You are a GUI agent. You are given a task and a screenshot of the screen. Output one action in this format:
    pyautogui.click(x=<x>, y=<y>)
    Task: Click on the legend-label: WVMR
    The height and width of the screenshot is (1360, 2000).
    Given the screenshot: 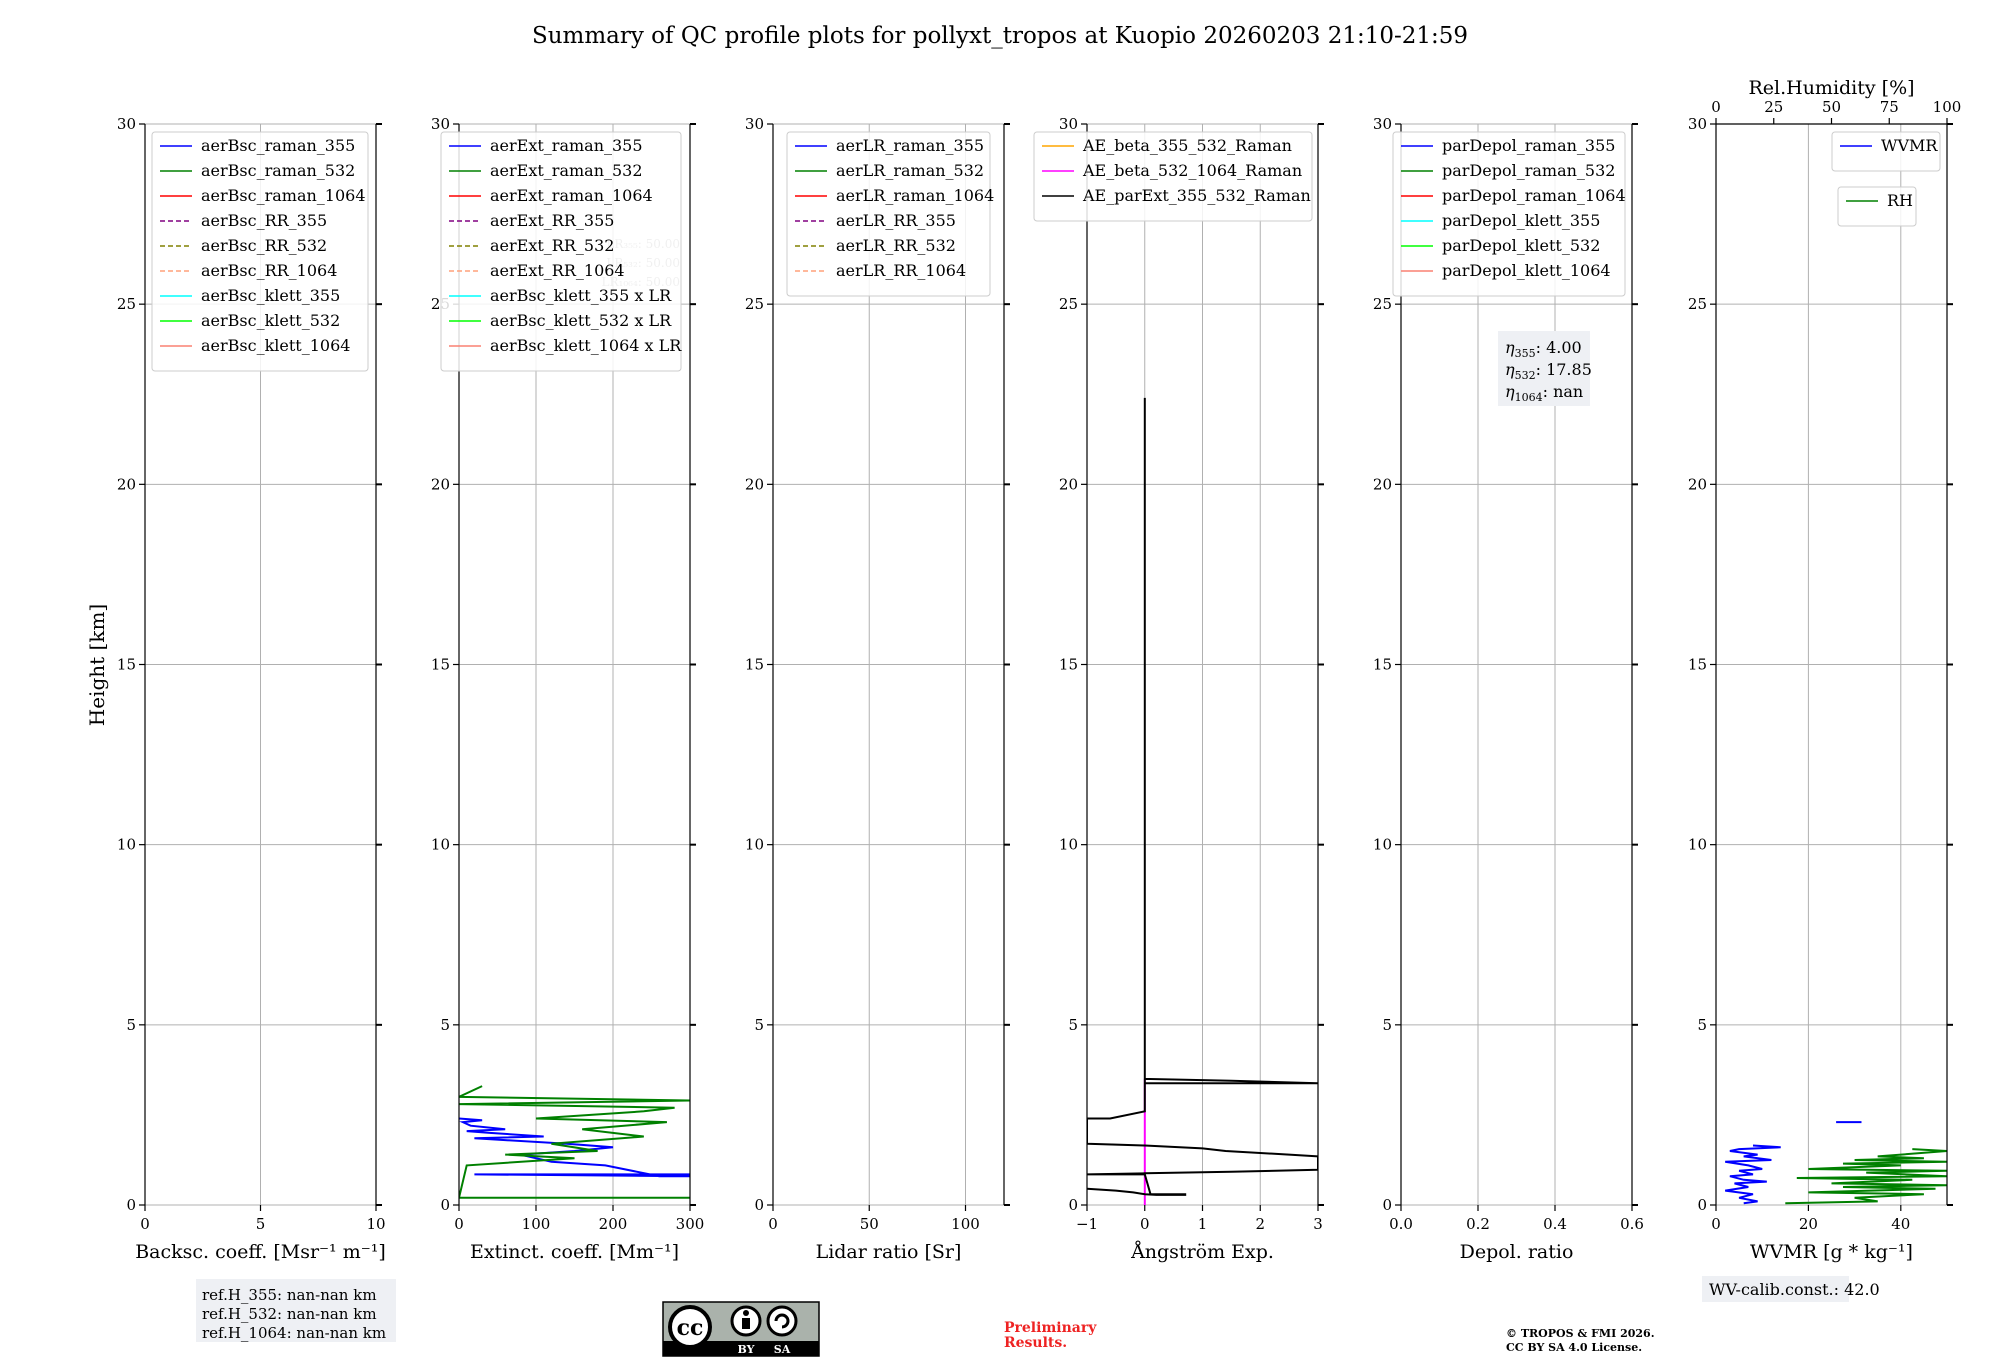 What is the action you would take?
    pyautogui.click(x=1909, y=145)
    